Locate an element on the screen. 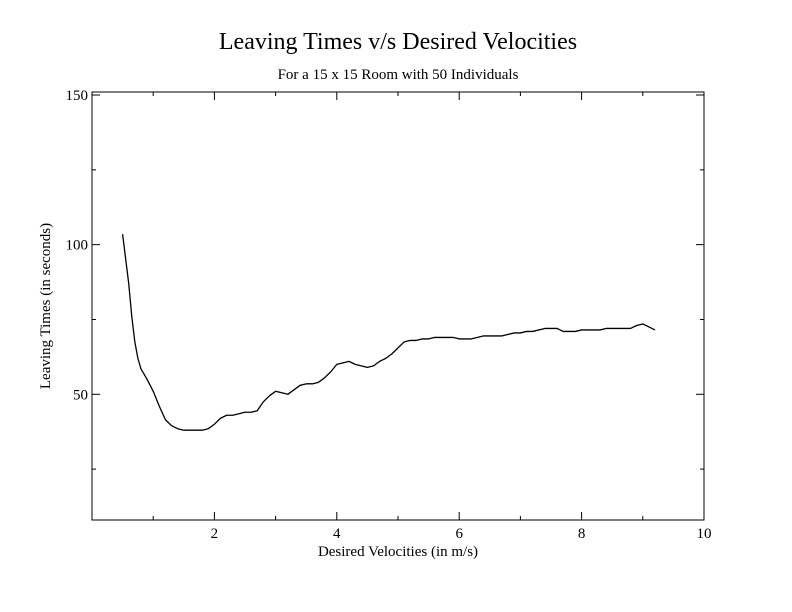 The width and height of the screenshot is (792, 612). chart-title: Leaving Times v/s Desired Velocities is located at coordinates (398, 42).